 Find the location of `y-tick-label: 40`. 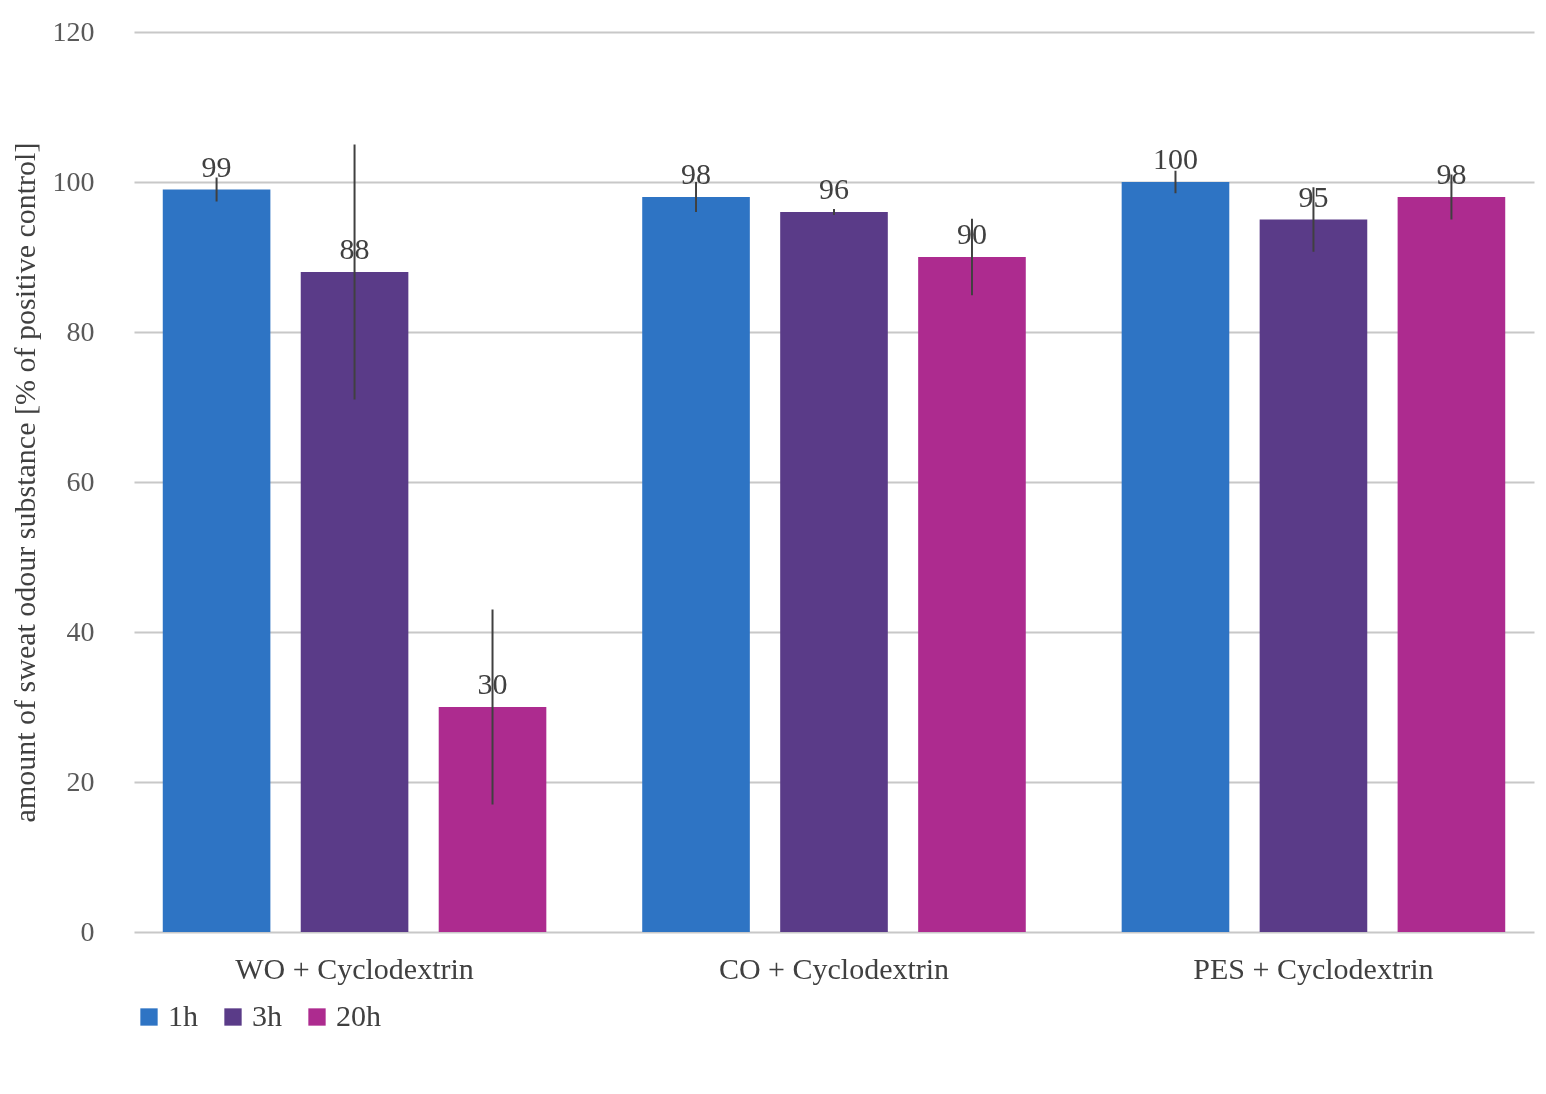

y-tick-label: 40 is located at coordinates (80, 631).